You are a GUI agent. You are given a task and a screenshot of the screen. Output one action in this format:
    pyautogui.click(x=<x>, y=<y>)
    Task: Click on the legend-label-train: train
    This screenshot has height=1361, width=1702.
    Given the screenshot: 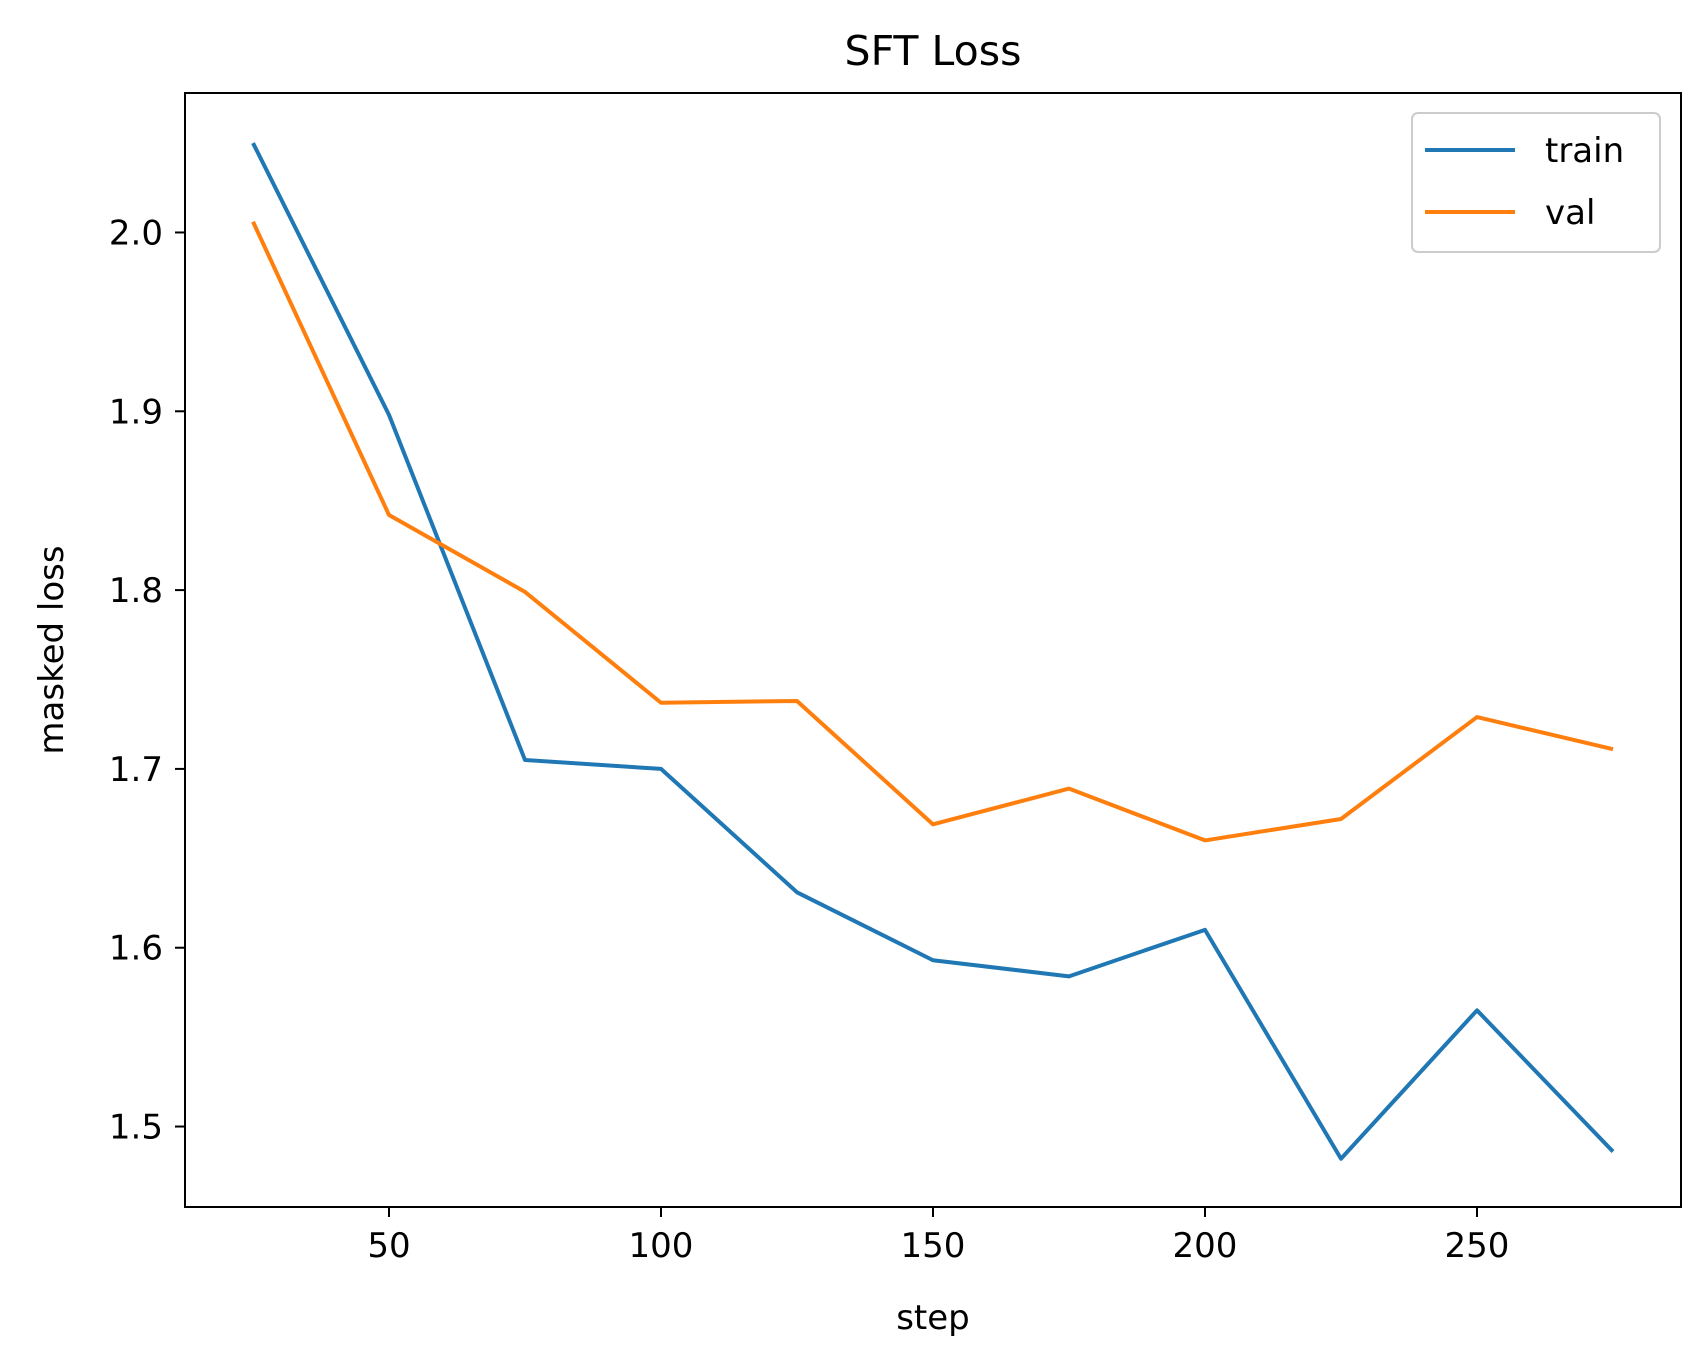 What is the action you would take?
    pyautogui.click(x=1584, y=151)
    